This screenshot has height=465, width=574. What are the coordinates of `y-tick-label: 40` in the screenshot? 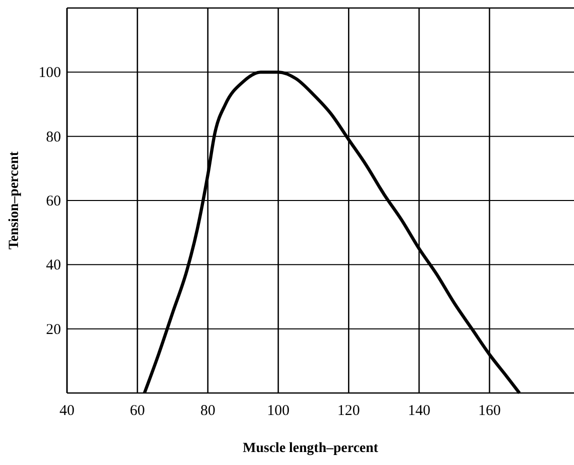 It's located at (53, 266).